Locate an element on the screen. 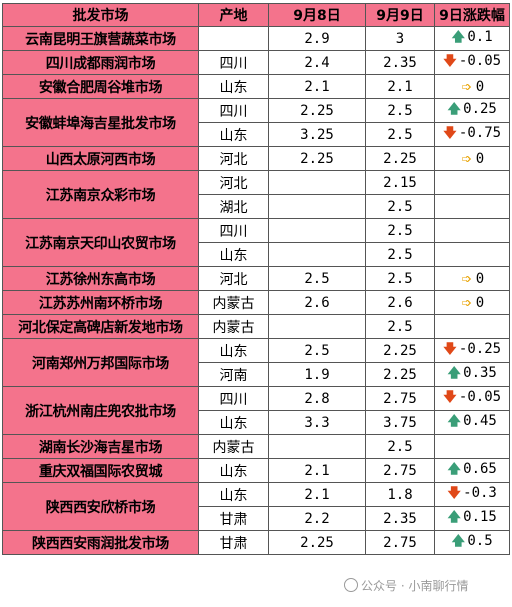 This screenshot has width=512, height=607. sep8-cell: 1.9 is located at coordinates (317, 374).